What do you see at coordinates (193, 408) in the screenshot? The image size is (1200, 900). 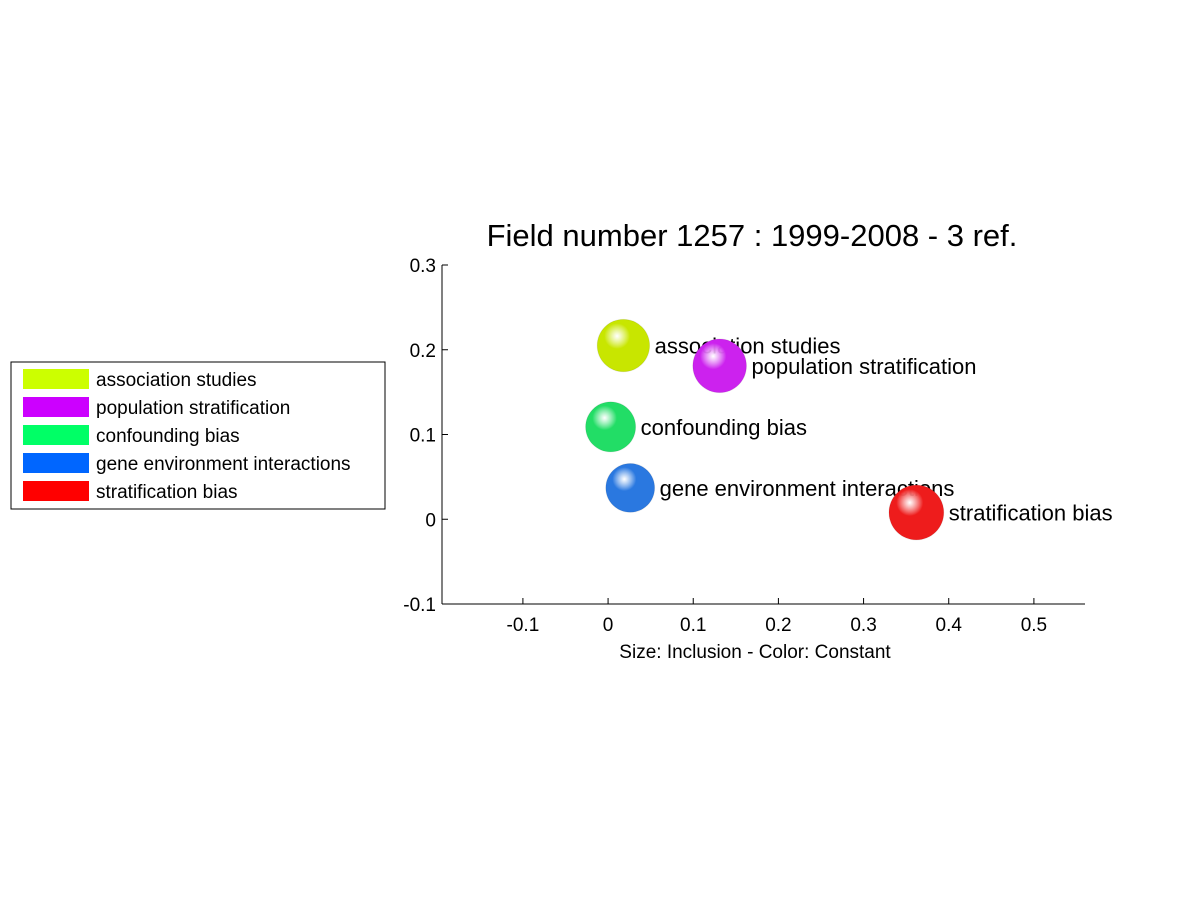 I see `legend-label: population stratification` at bounding box center [193, 408].